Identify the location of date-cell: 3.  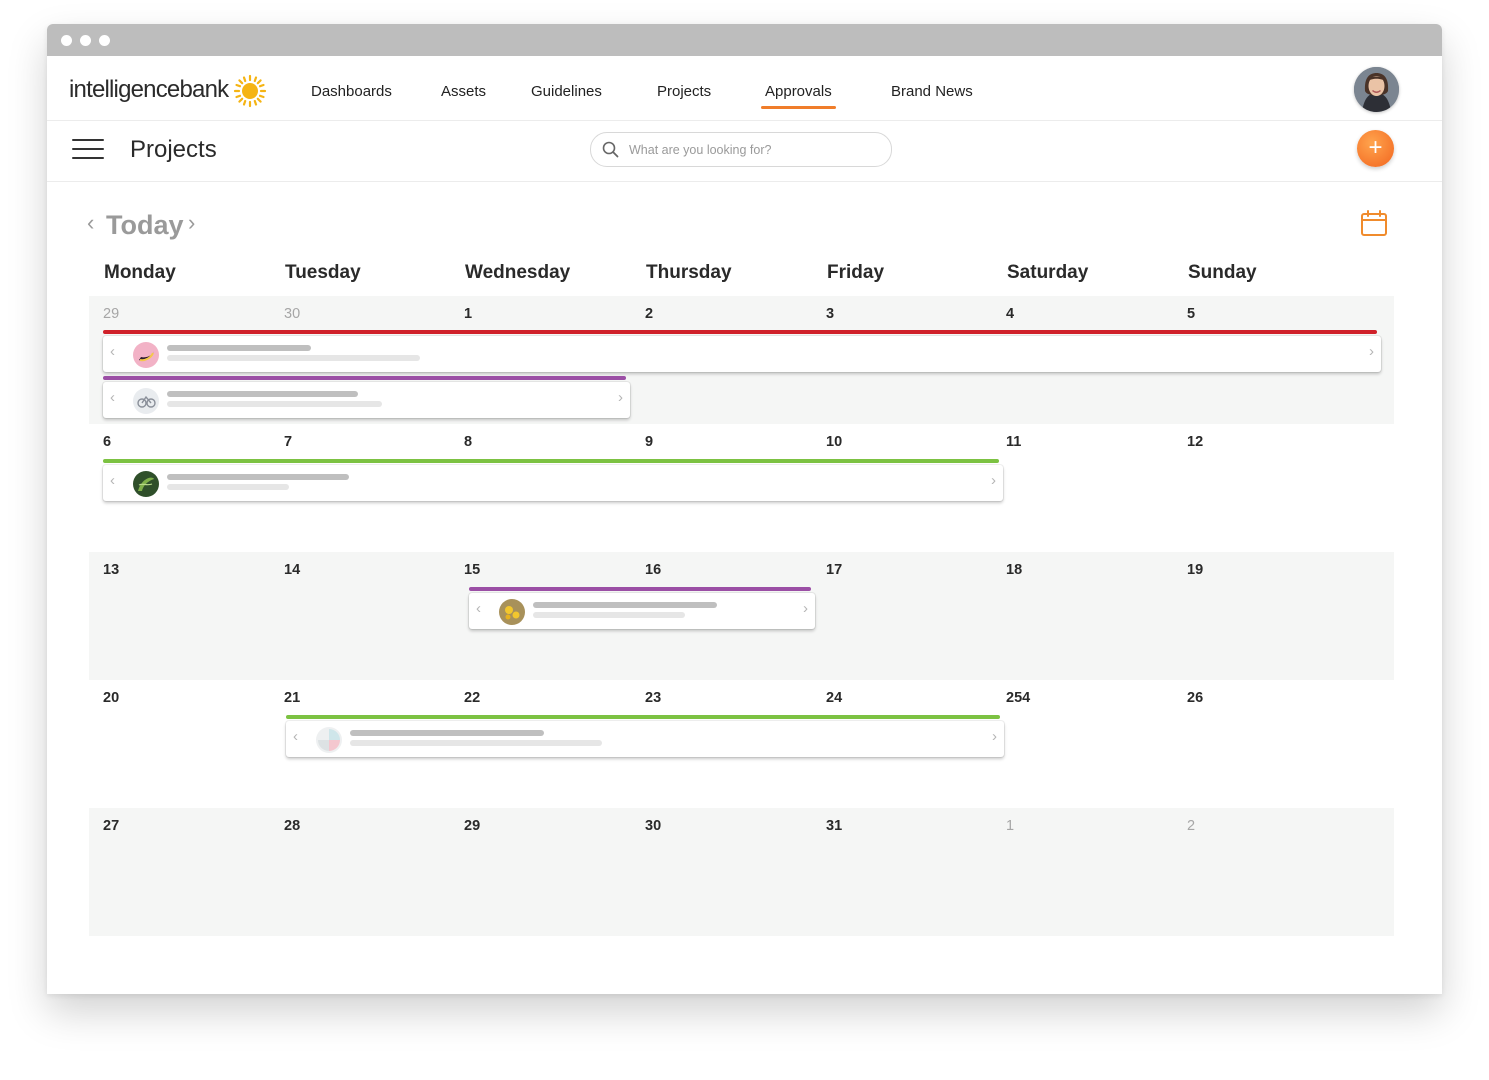
(830, 314).